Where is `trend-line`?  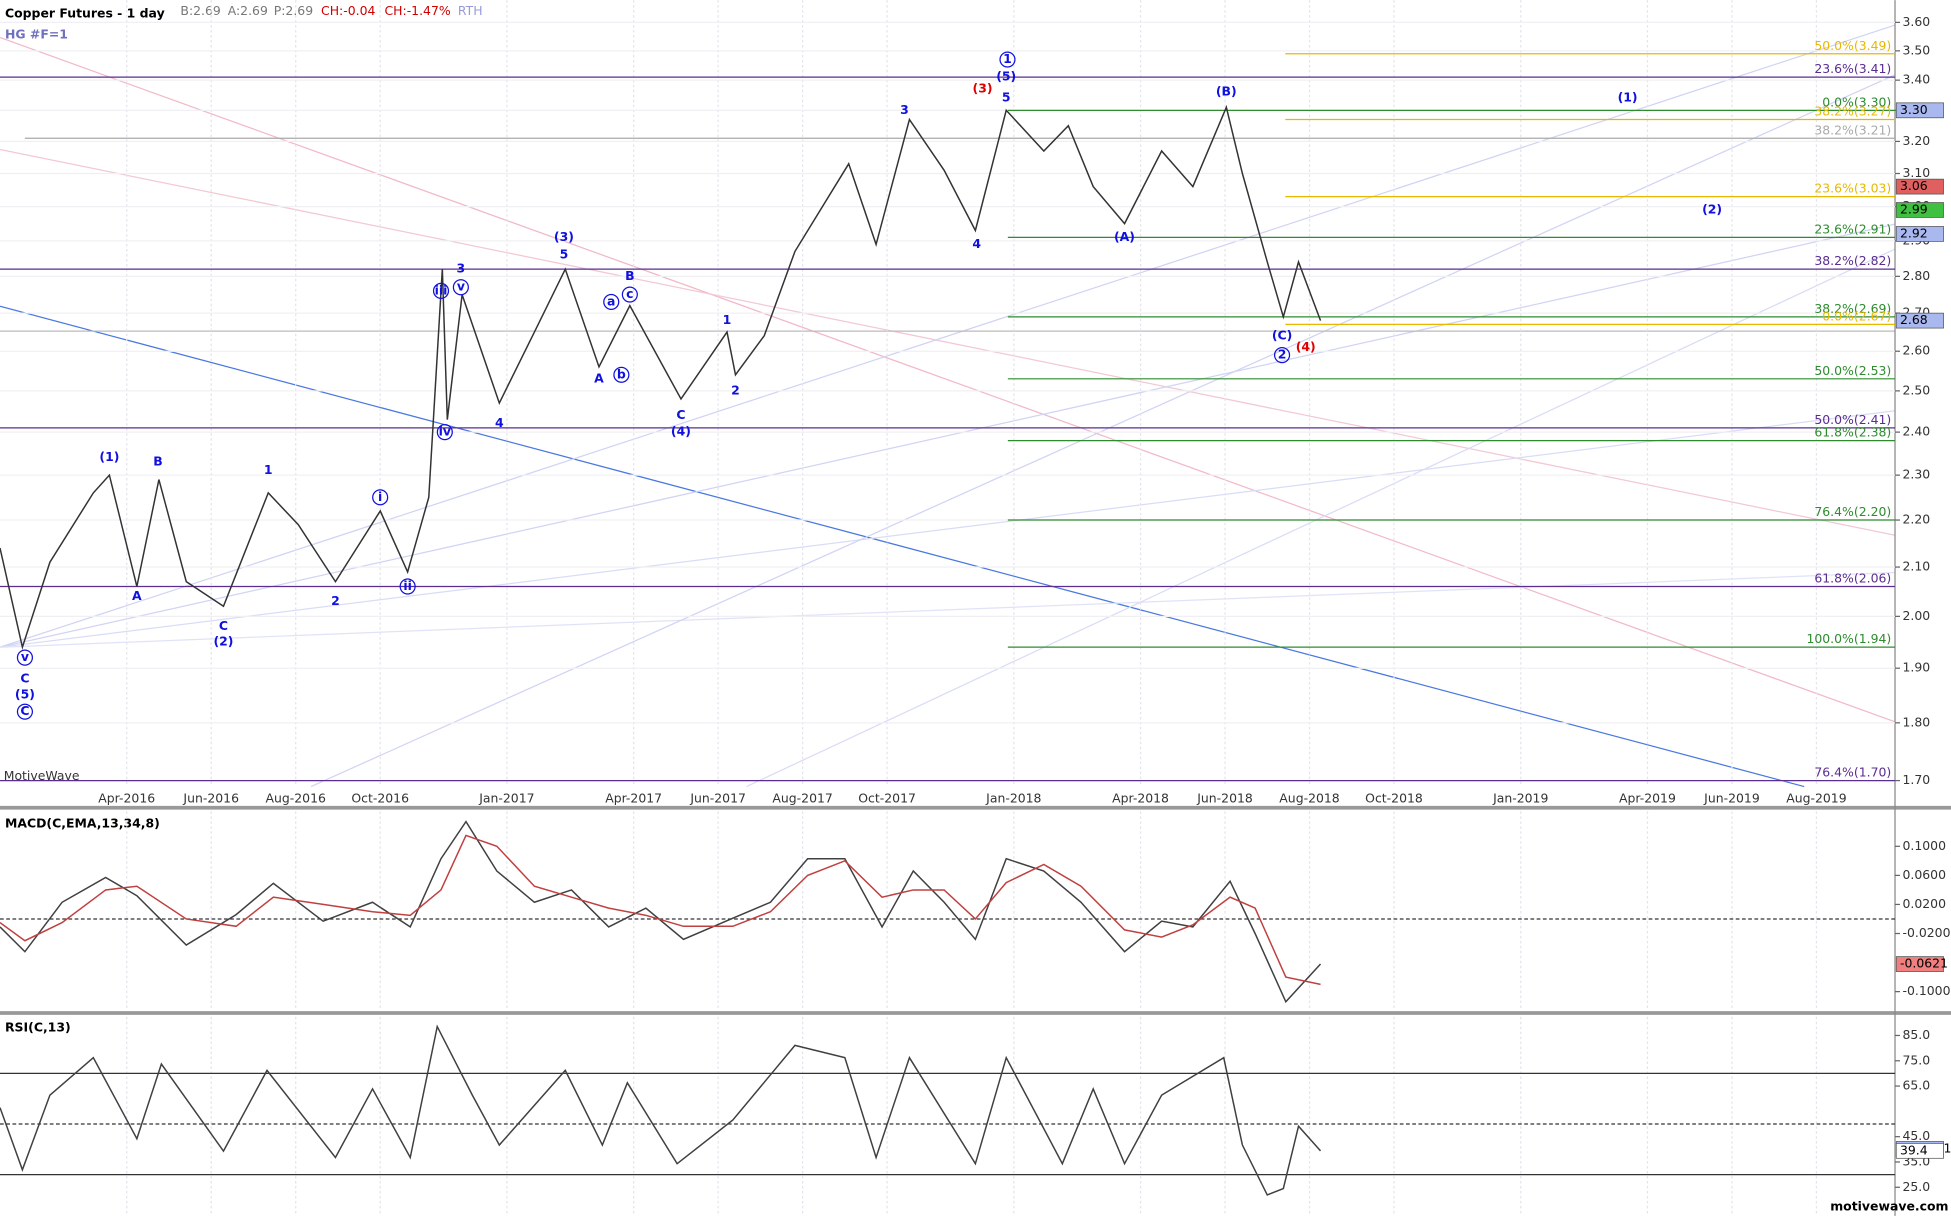 trend-line is located at coordinates (948, 609).